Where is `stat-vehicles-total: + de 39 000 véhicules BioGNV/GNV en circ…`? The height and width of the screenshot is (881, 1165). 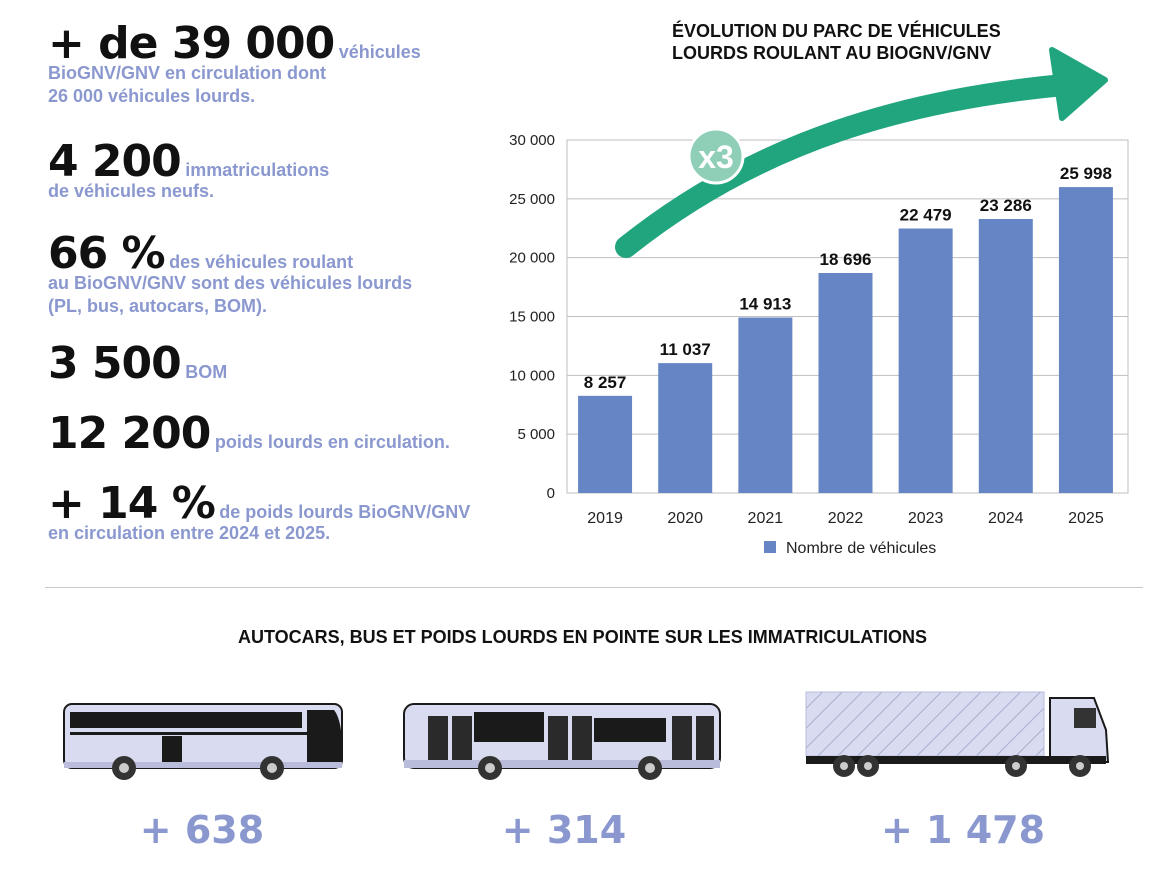
stat-vehicles-total: + de 39 000 véhicules BioGNV/GNV en circ… is located at coordinates (234, 62).